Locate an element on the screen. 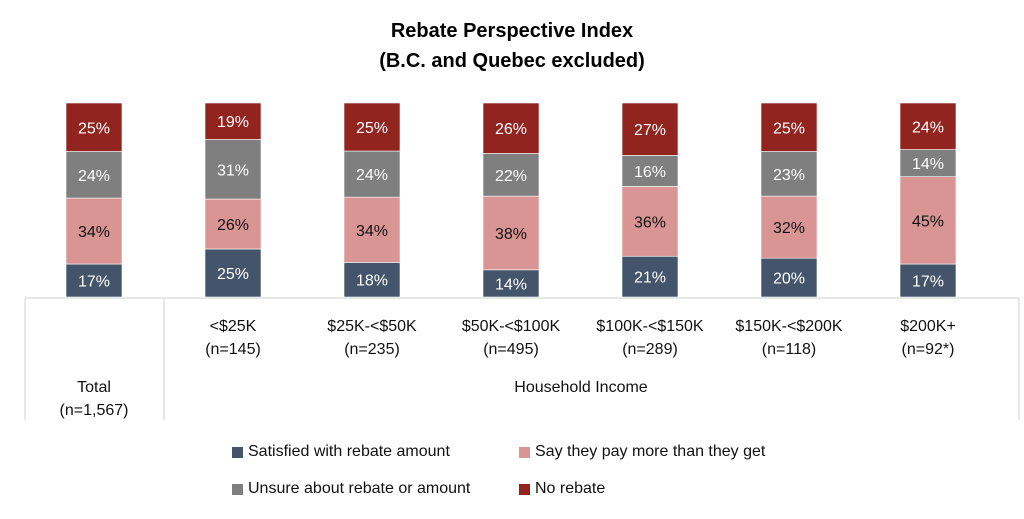 This screenshot has height=519, width=1024. legend-item-unsure-about-rebate-or-amount: Unsure about rebate or amount is located at coordinates (351, 489).